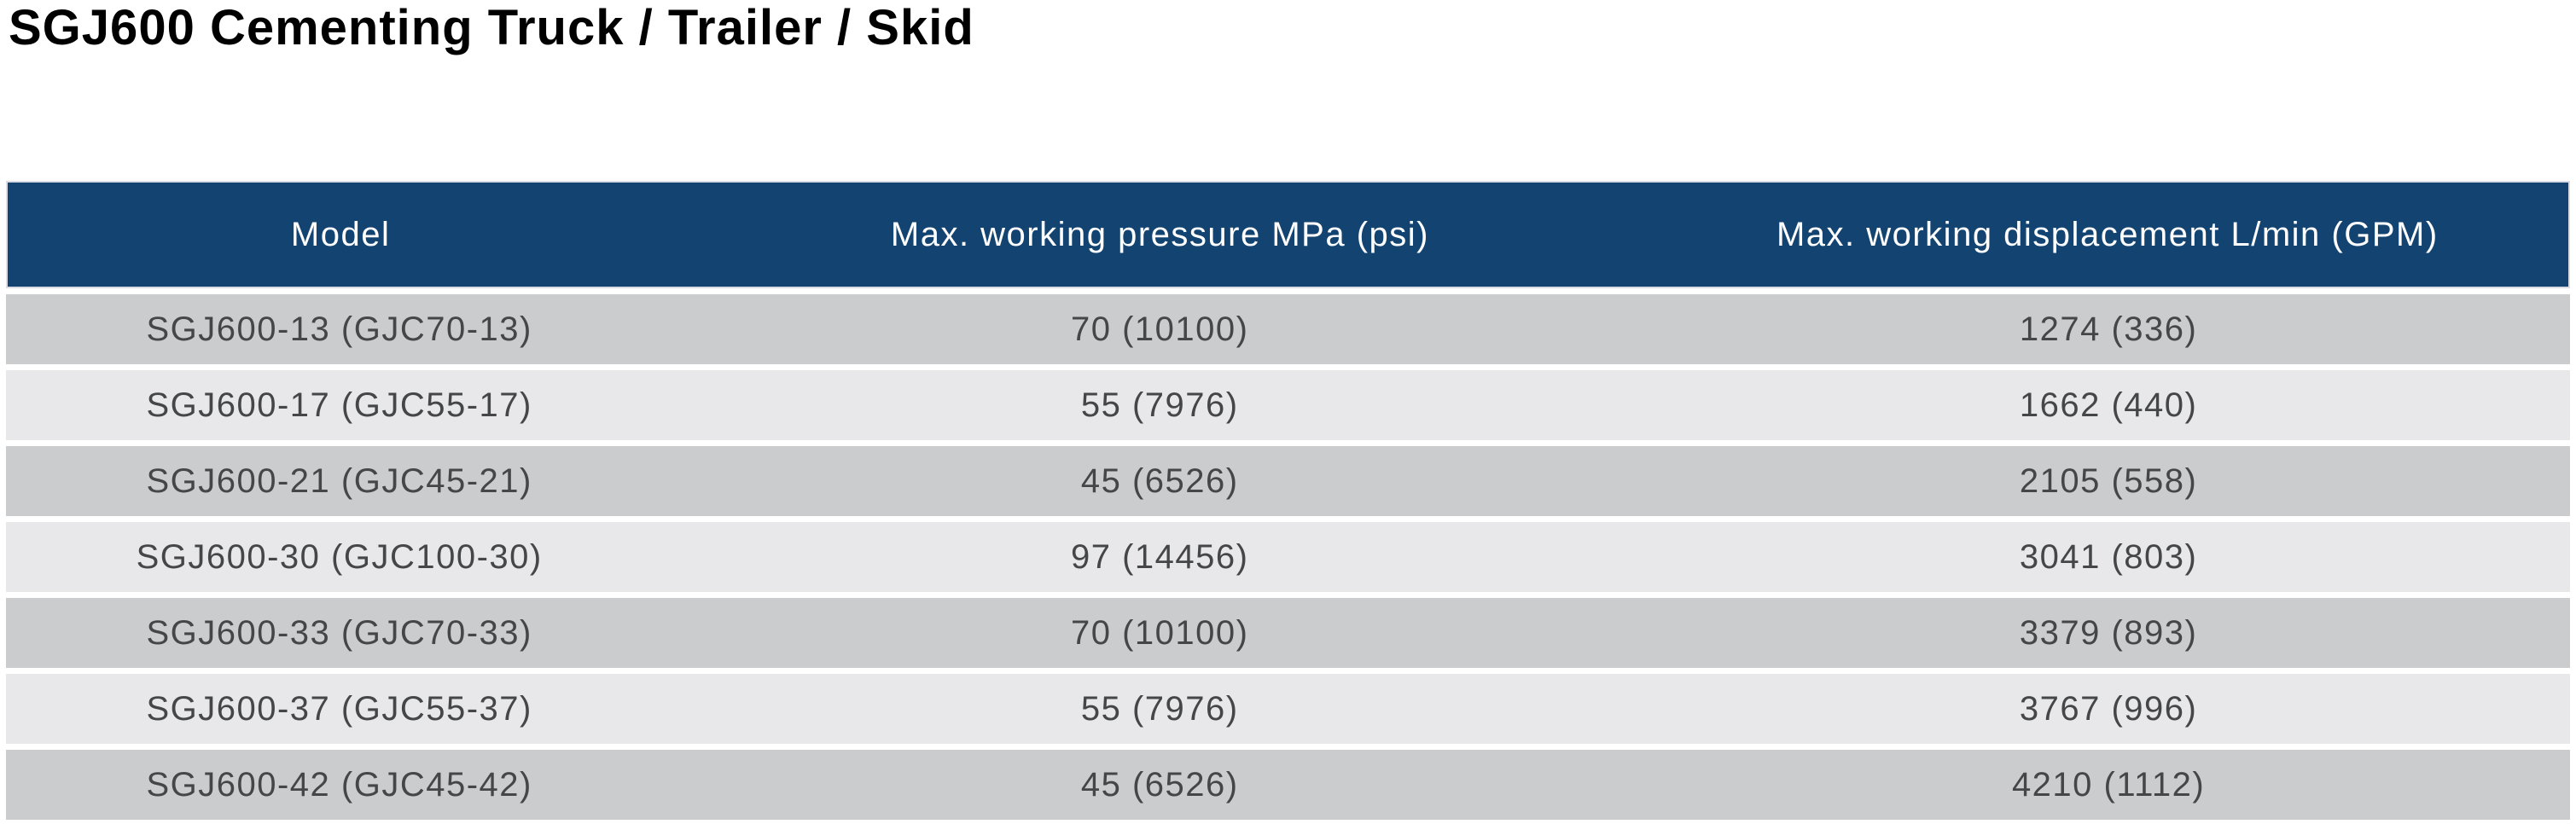 Image resolution: width=2576 pixels, height=824 pixels. I want to click on cell-displacement: 2105 (558), so click(2109, 480).